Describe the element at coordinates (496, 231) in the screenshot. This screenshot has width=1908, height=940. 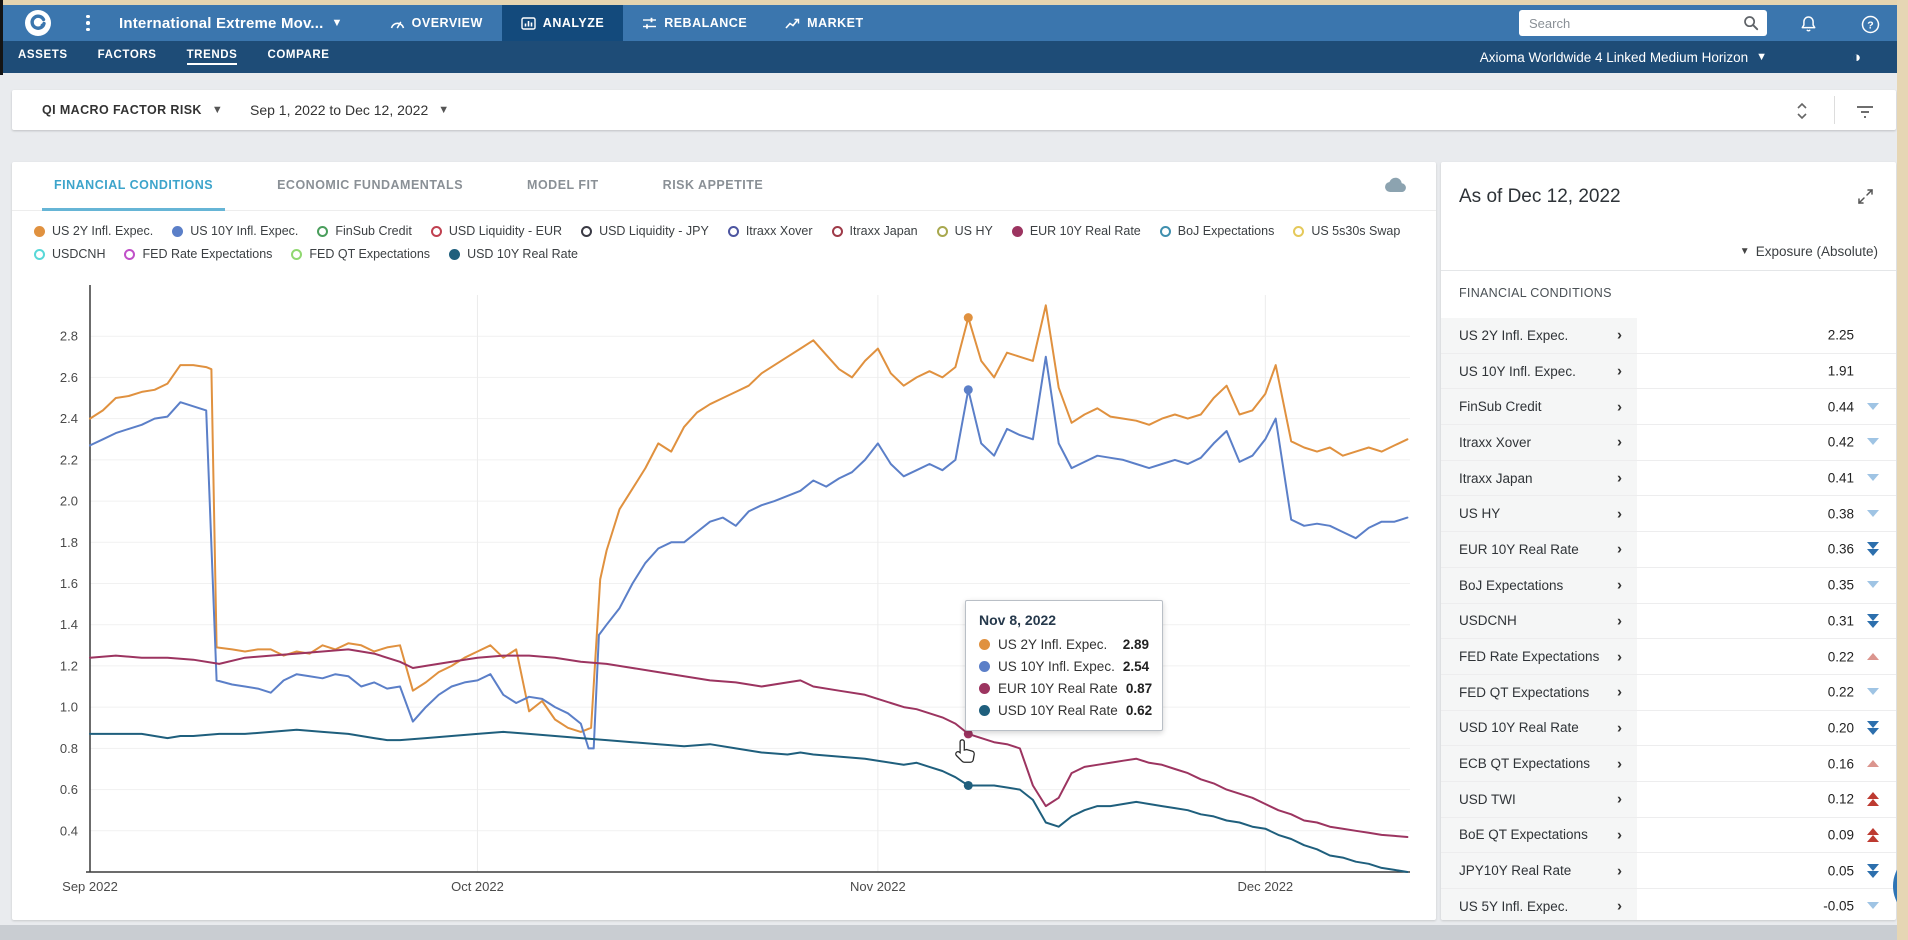
I see `legend-item: USD Liquidity - EUR` at that location.